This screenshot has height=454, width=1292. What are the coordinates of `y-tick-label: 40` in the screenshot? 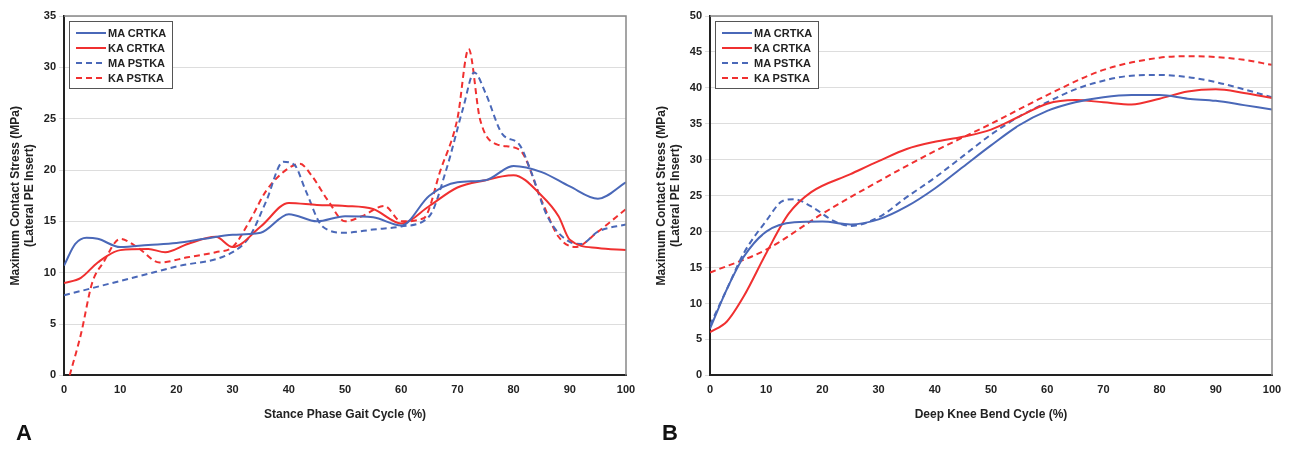 It's located at (696, 86).